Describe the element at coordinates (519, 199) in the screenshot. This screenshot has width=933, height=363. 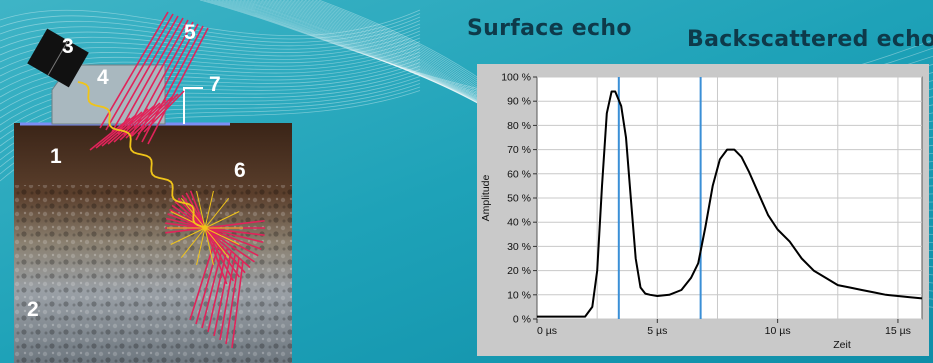
I see `y-tick-label: 50 %` at that location.